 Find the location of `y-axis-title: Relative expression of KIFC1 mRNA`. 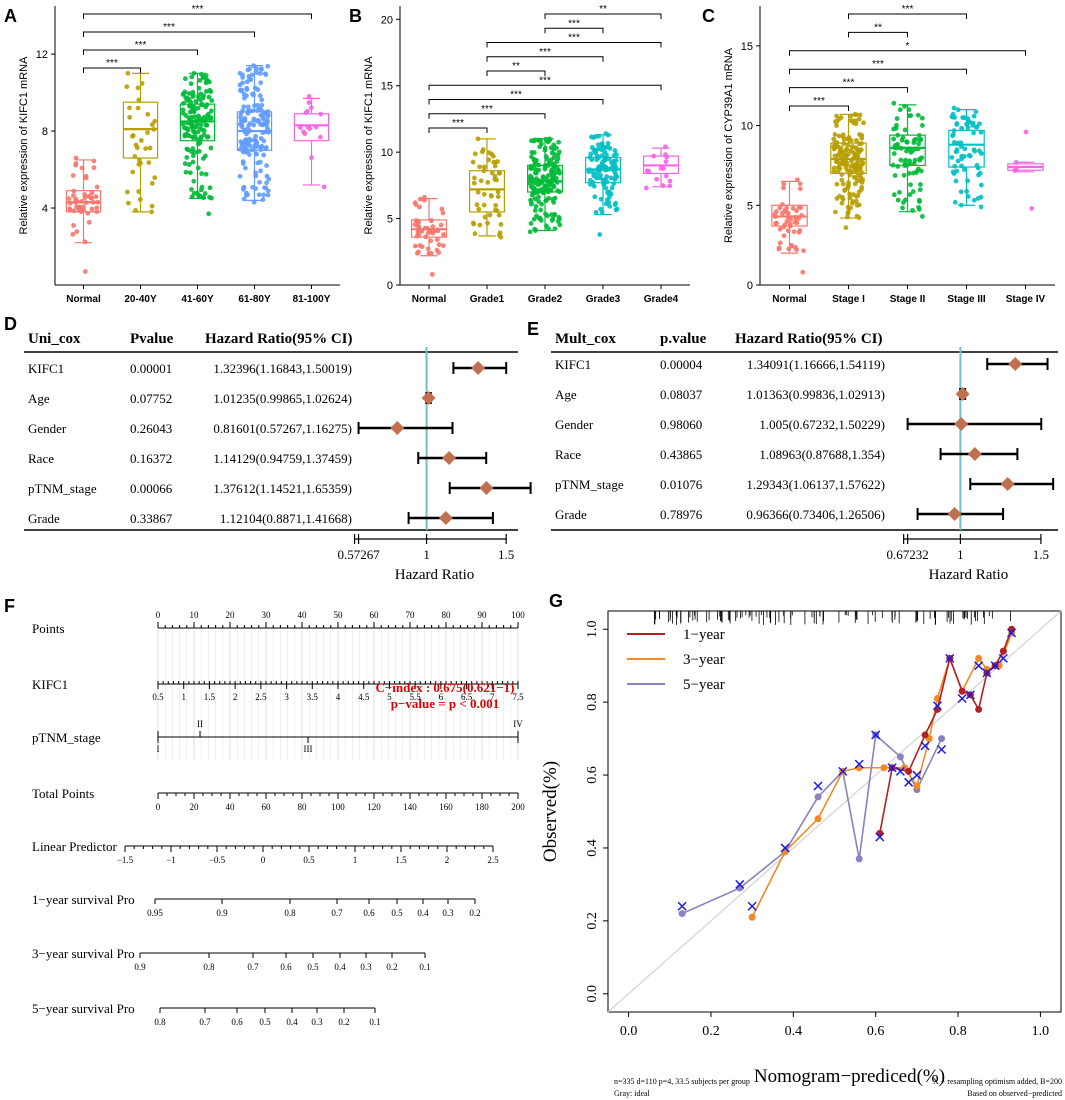

y-axis-title: Relative expression of KIFC1 mRNA is located at coordinates (369, 145).